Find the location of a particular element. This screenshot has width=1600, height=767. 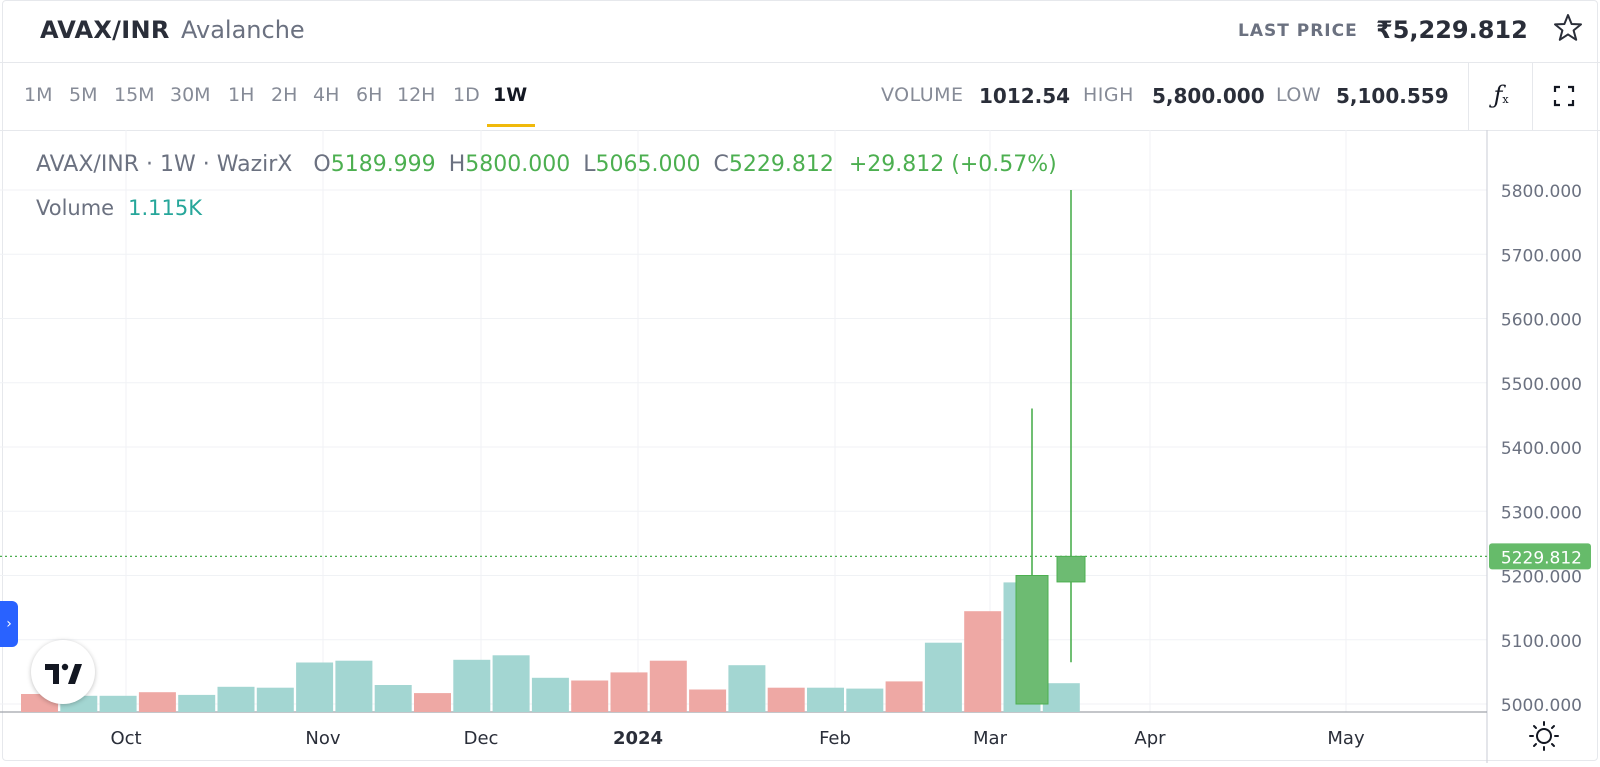

low-label: LOW is located at coordinates (1299, 95).